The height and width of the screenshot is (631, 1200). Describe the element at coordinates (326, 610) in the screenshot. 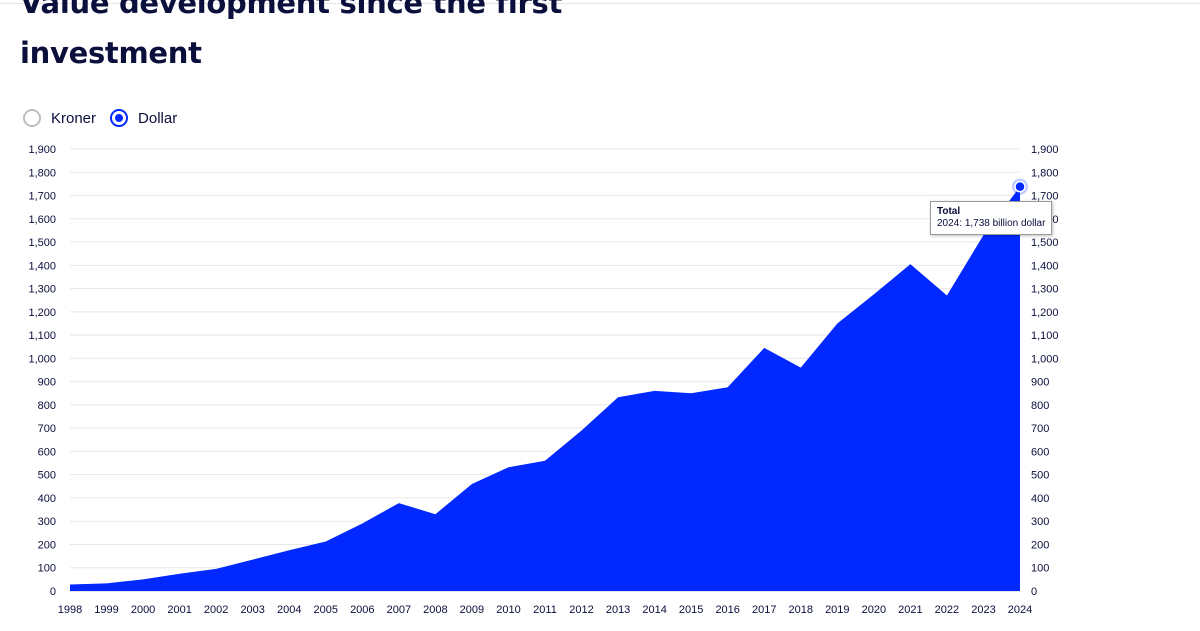

I see `x-tick-label: 2005` at that location.